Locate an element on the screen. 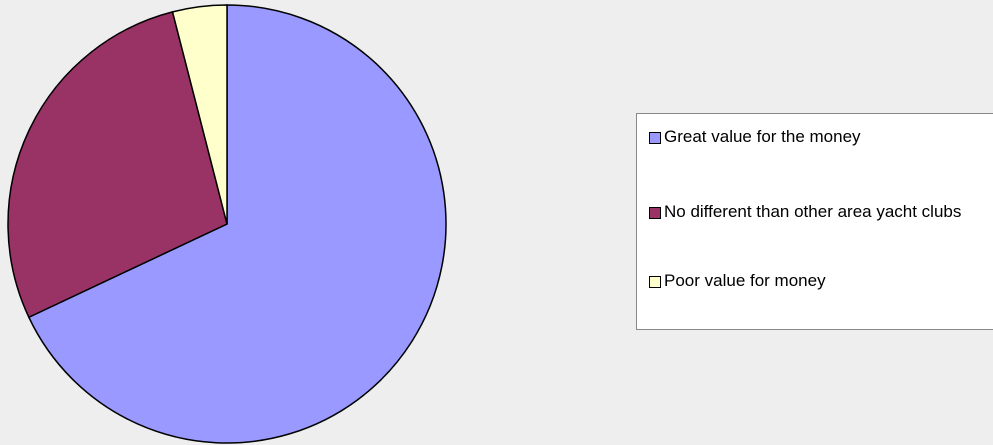 Image resolution: width=993 pixels, height=445 pixels. legend-label: No different than other area yacht clubs is located at coordinates (813, 211).